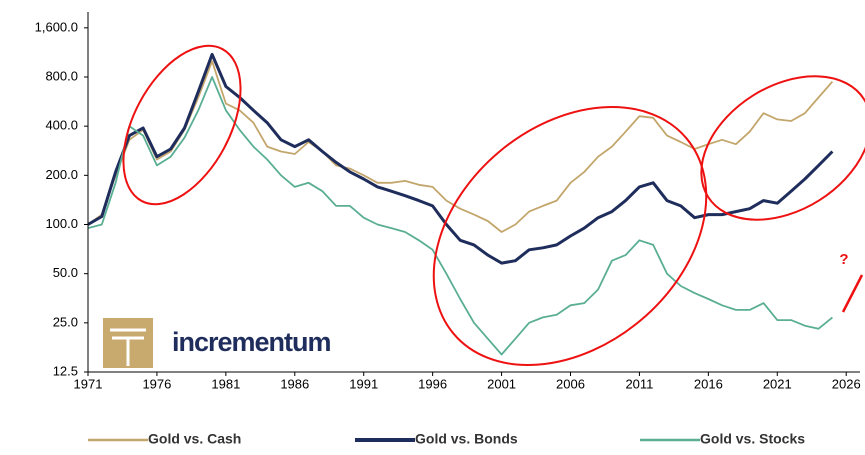 The height and width of the screenshot is (455, 865). What do you see at coordinates (846, 383) in the screenshot?
I see `x-tick-label: 2026` at bounding box center [846, 383].